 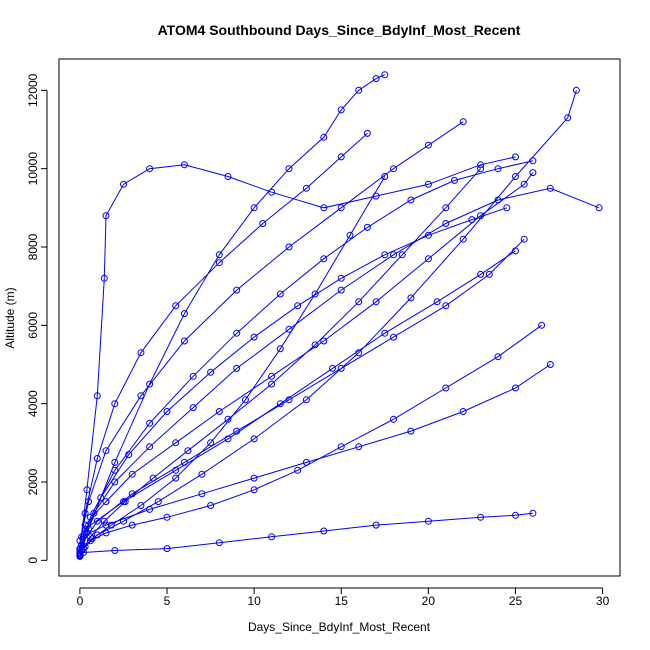 I want to click on x-tick-label: 10, so click(x=254, y=601).